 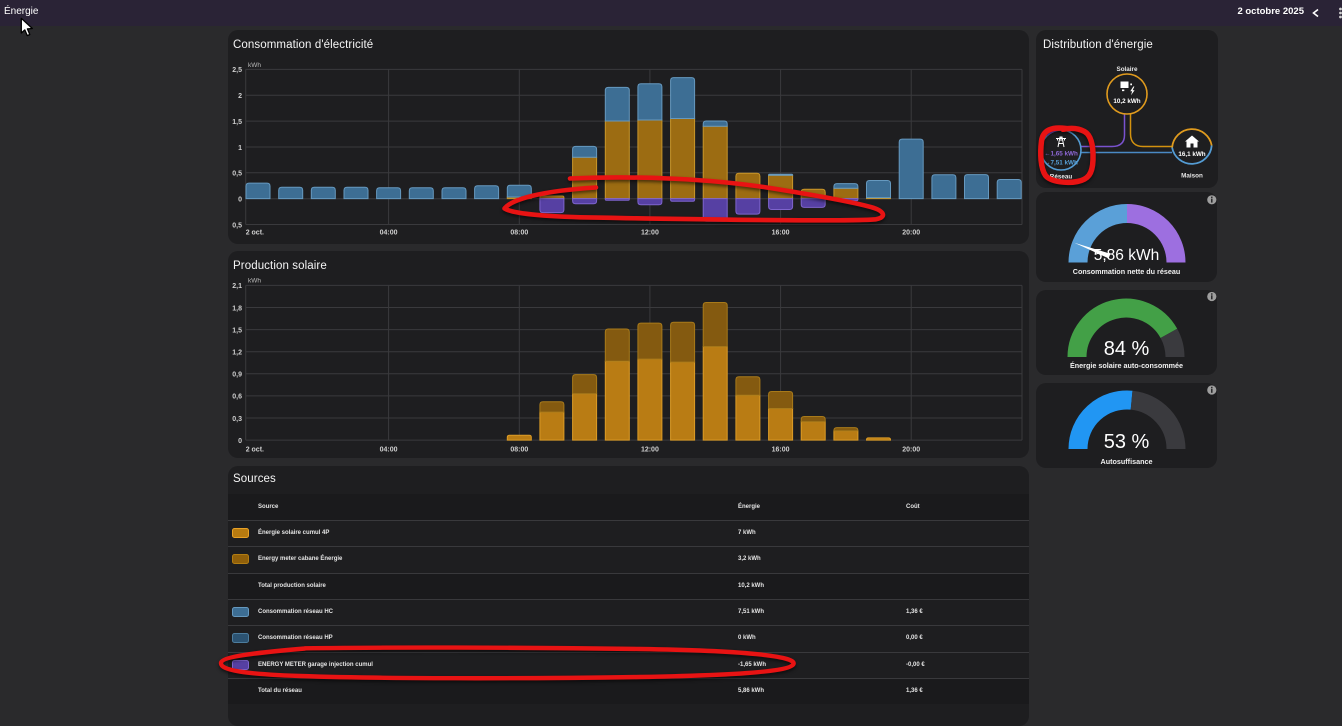 What do you see at coordinates (240, 148) in the screenshot?
I see `svg-text: 1` at bounding box center [240, 148].